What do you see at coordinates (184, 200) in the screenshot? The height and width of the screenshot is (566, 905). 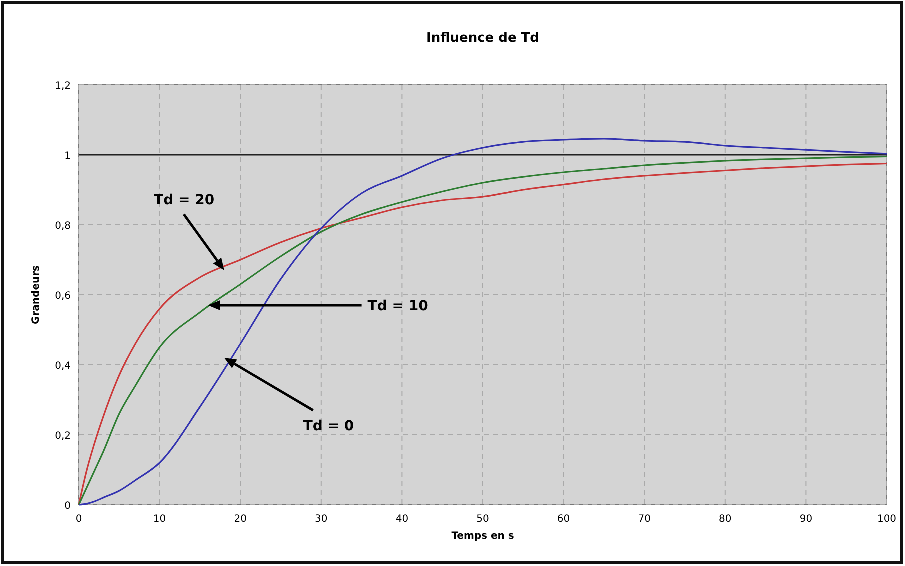 I see `annotation: Td = 20` at bounding box center [184, 200].